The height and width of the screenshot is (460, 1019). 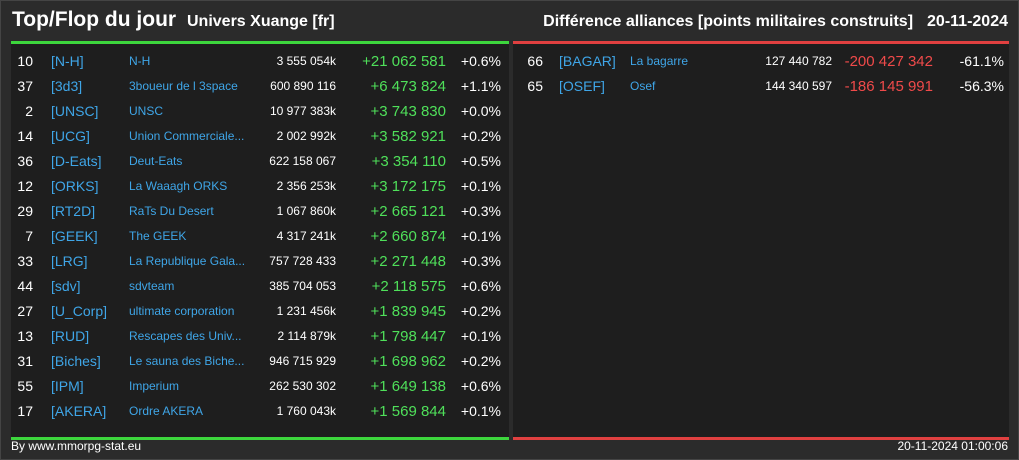 I want to click on rank-cell: 14, so click(x=25, y=136).